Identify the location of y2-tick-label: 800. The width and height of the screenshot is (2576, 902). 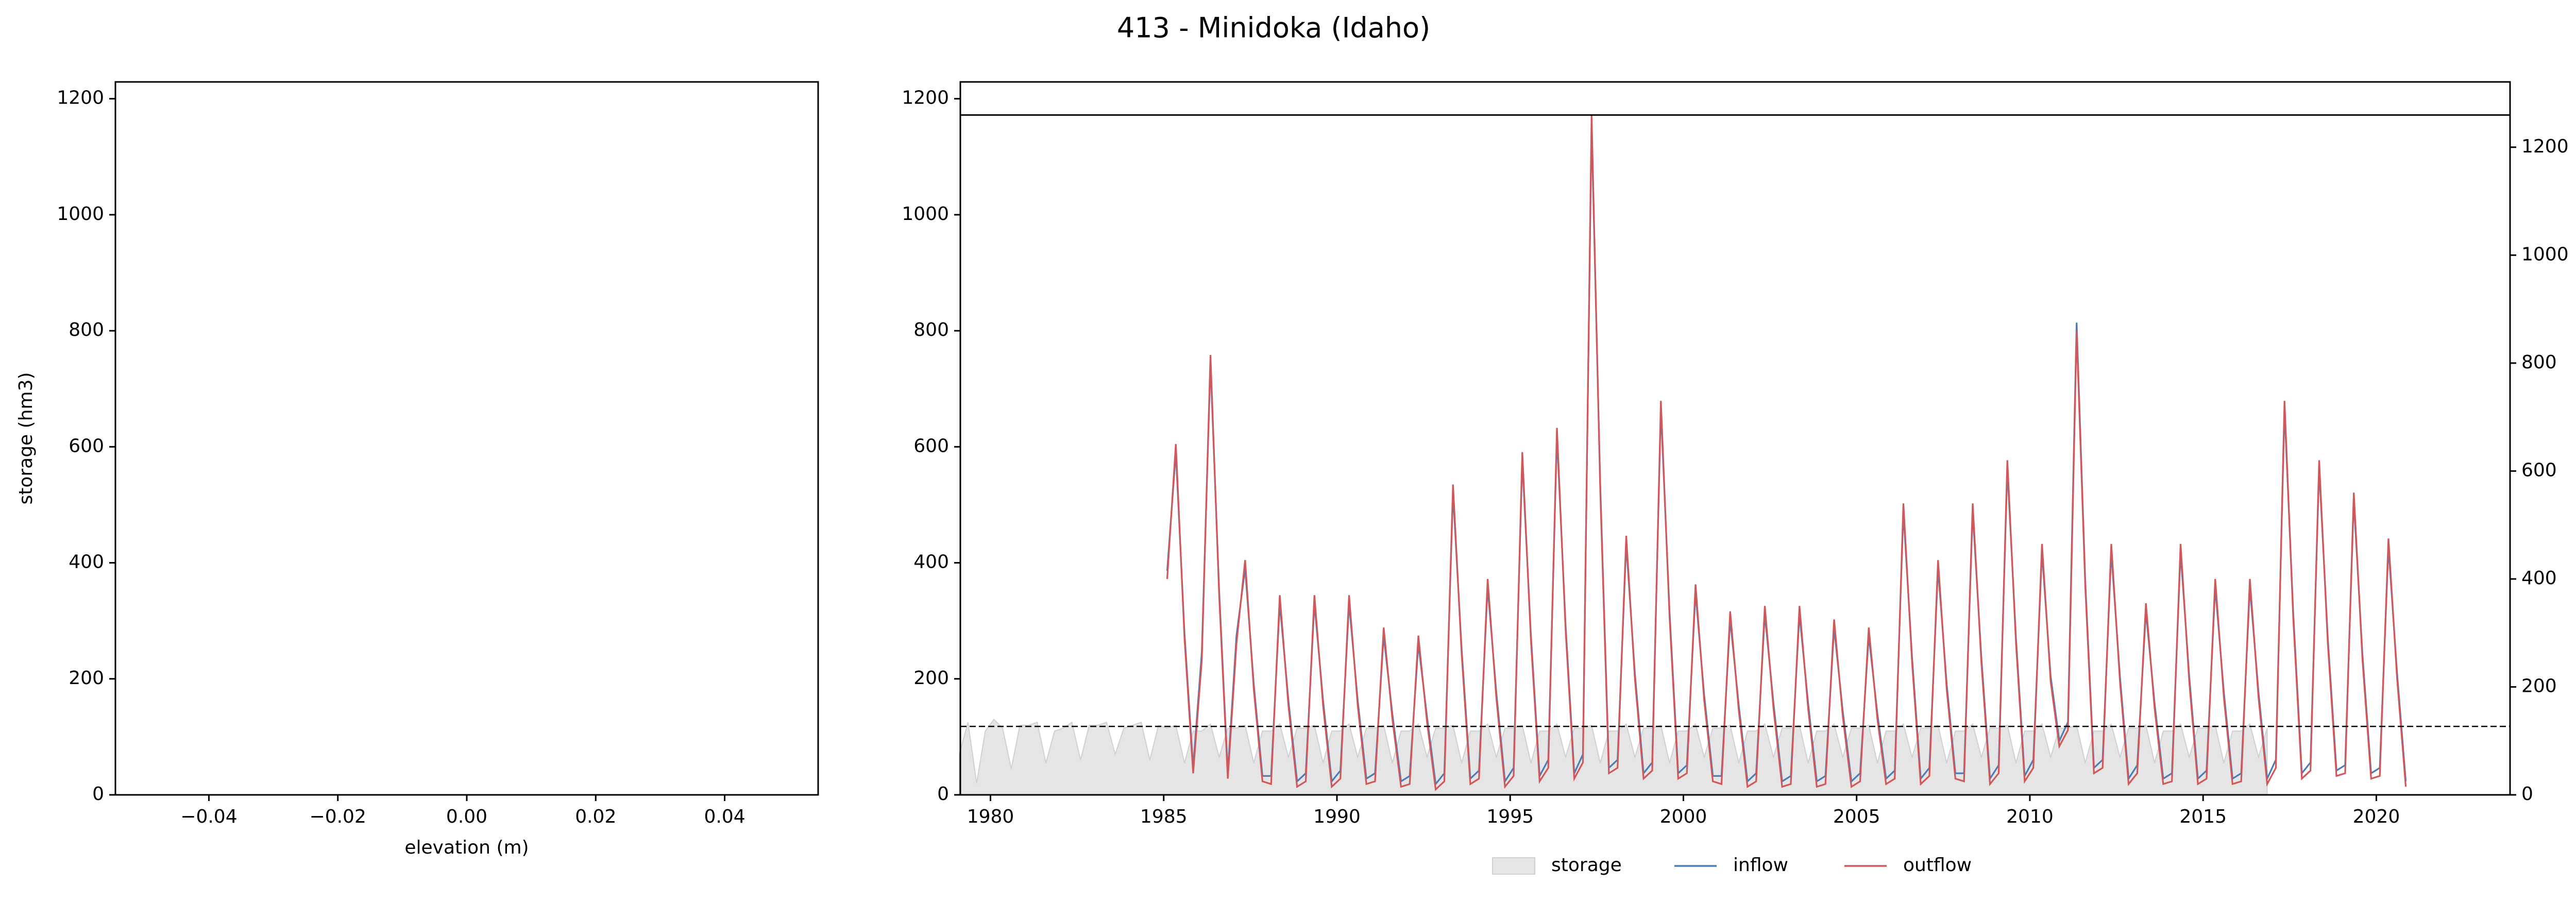
(2539, 362).